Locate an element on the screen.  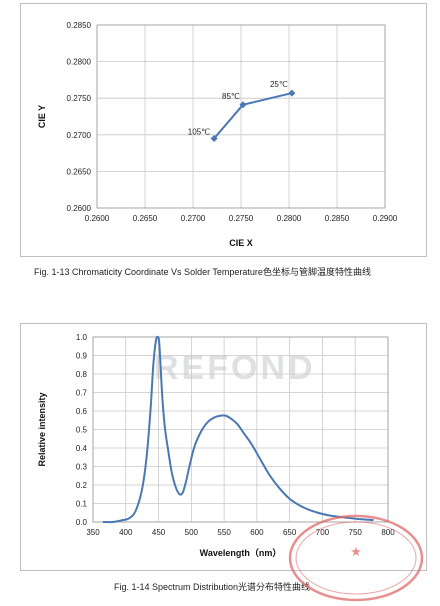
x-tick-label: 450 is located at coordinates (159, 532).